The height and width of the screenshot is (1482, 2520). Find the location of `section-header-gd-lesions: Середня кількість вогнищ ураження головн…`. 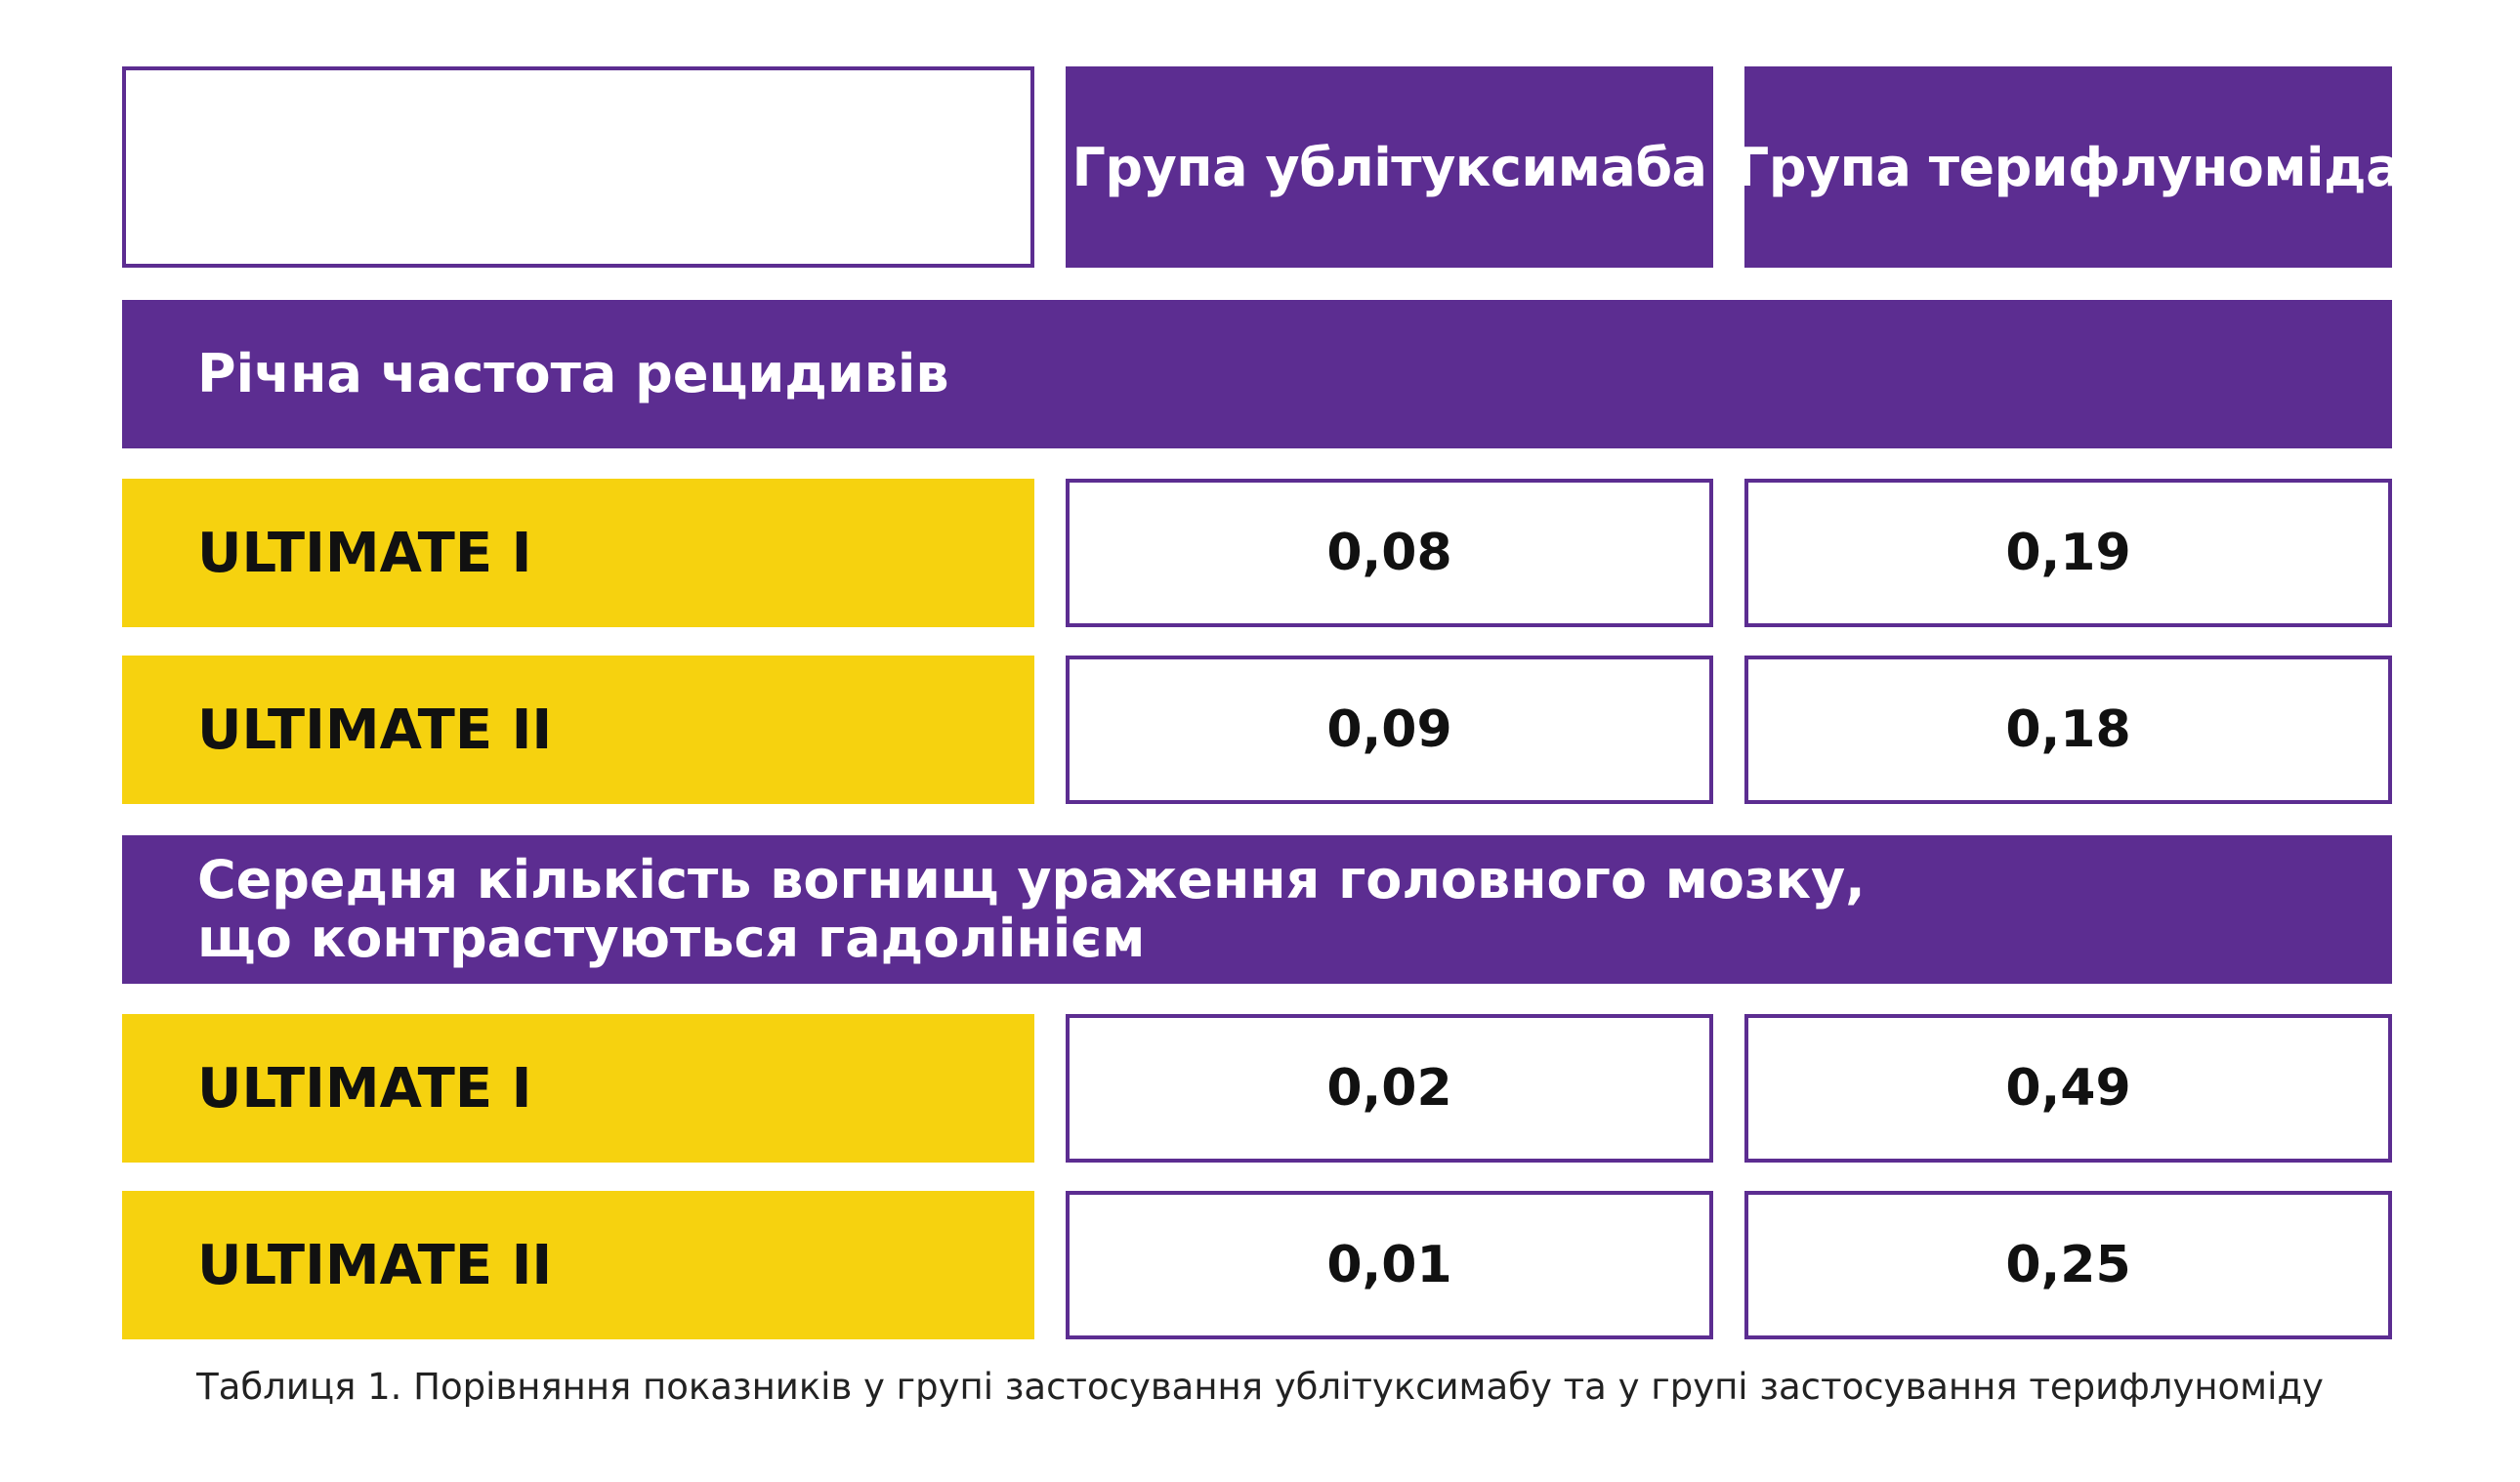

section-header-gd-lesions: Середня кількість вогнищ ураження головн… is located at coordinates (1257, 910).